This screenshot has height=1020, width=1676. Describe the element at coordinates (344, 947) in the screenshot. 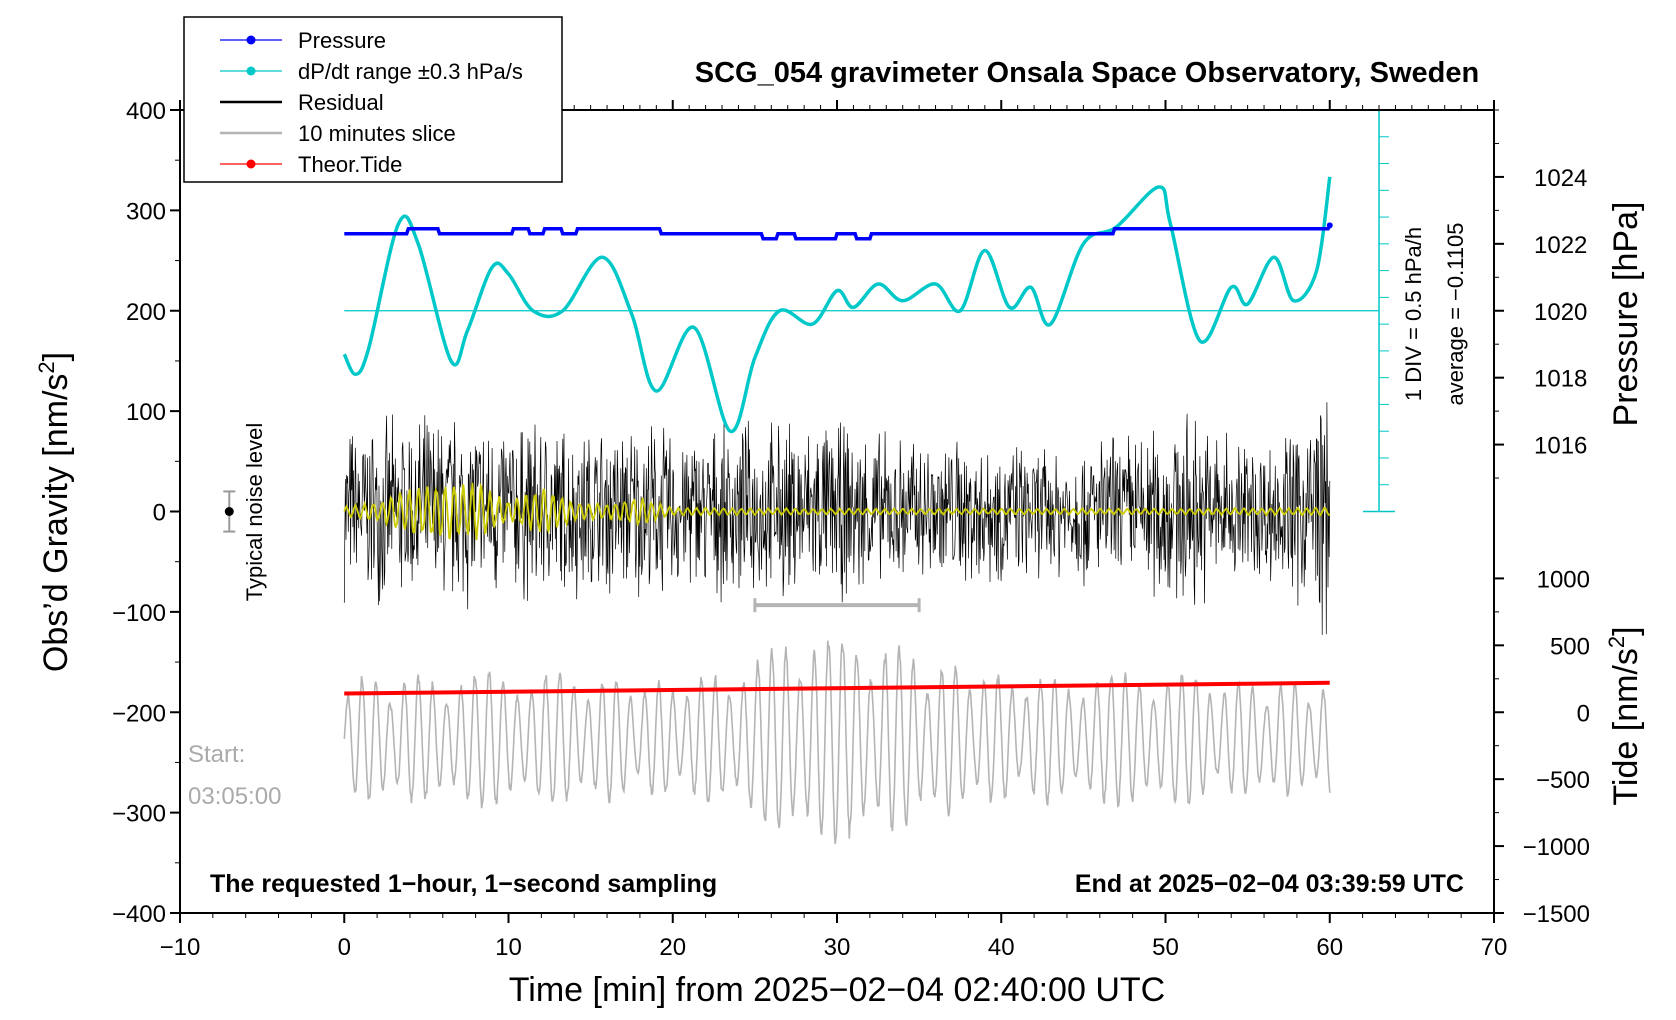

I see `x-tick-label: 0` at that location.